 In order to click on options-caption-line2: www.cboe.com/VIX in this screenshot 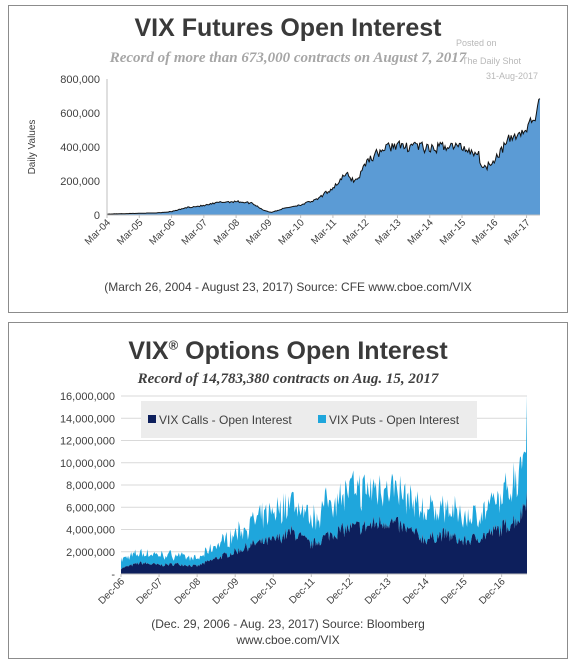, I will do `click(288, 640)`.